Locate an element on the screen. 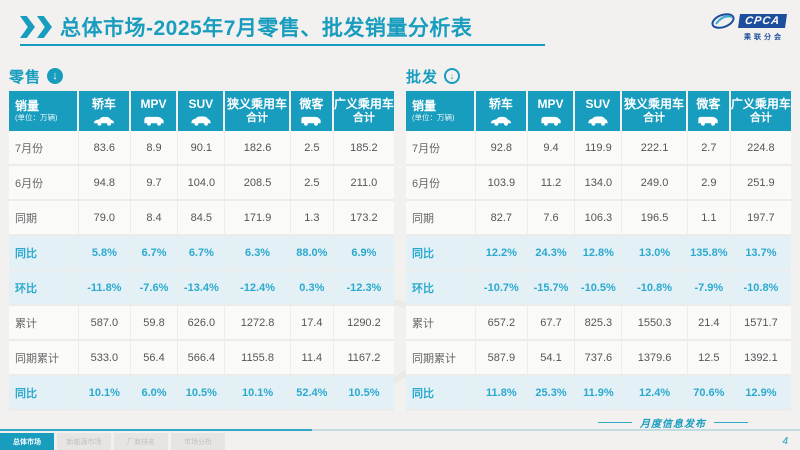 The image size is (800, 450). cell: 1.1 is located at coordinates (709, 217).